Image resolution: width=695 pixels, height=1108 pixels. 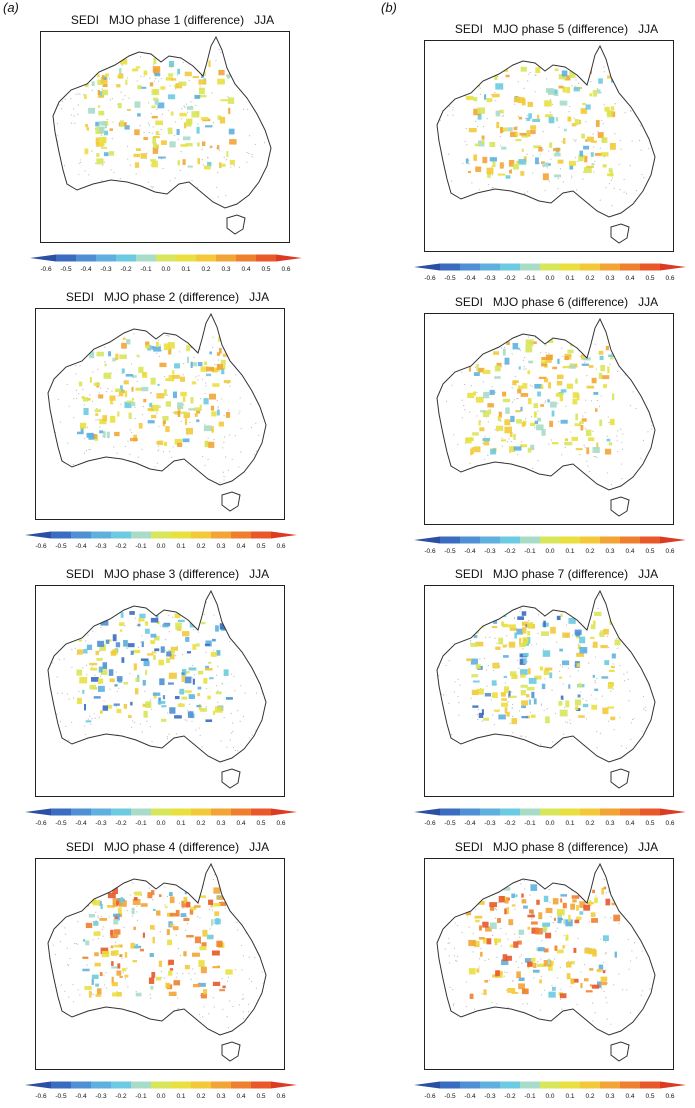 What do you see at coordinates (556, 574) in the screenshot?
I see `panel-title: SEDI MJO phase 7 (difference) JJA` at bounding box center [556, 574].